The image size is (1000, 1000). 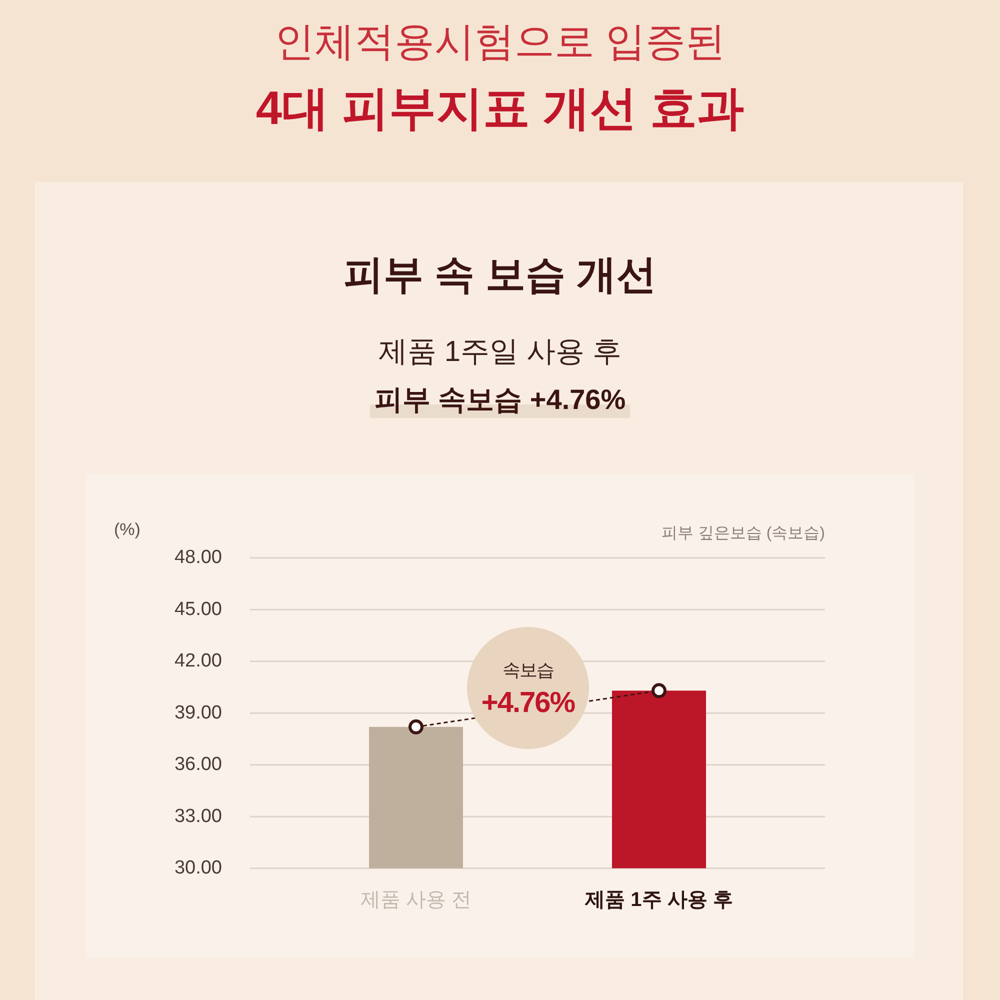 What do you see at coordinates (658, 899) in the screenshot?
I see `x-tick-label: 제품 1주 사용 후` at bounding box center [658, 899].